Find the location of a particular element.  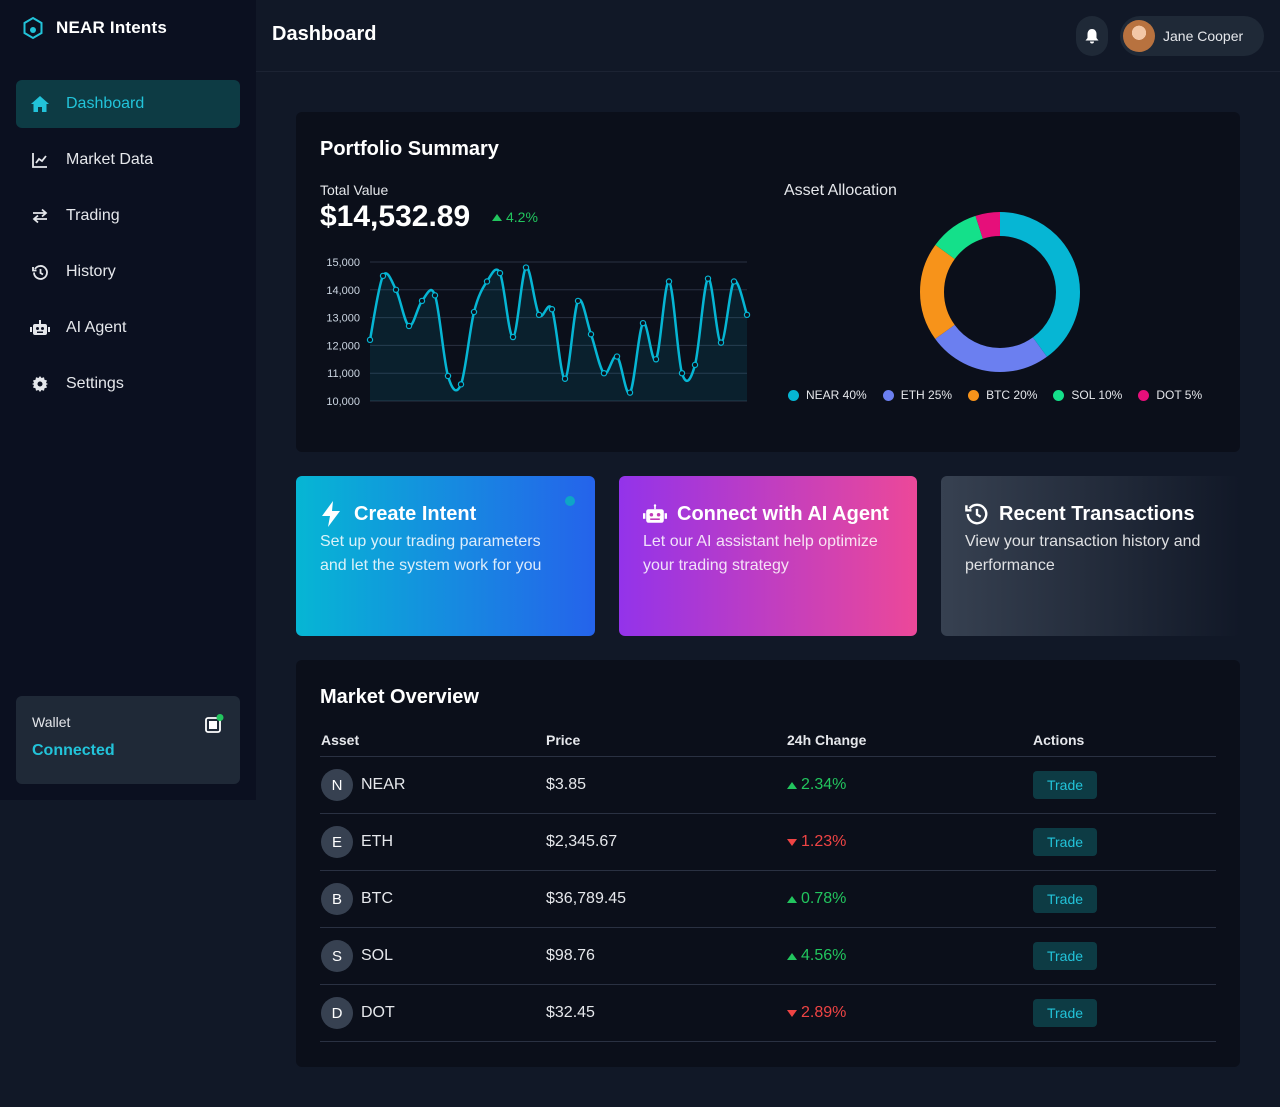

history-icon is located at coordinates (977, 514).